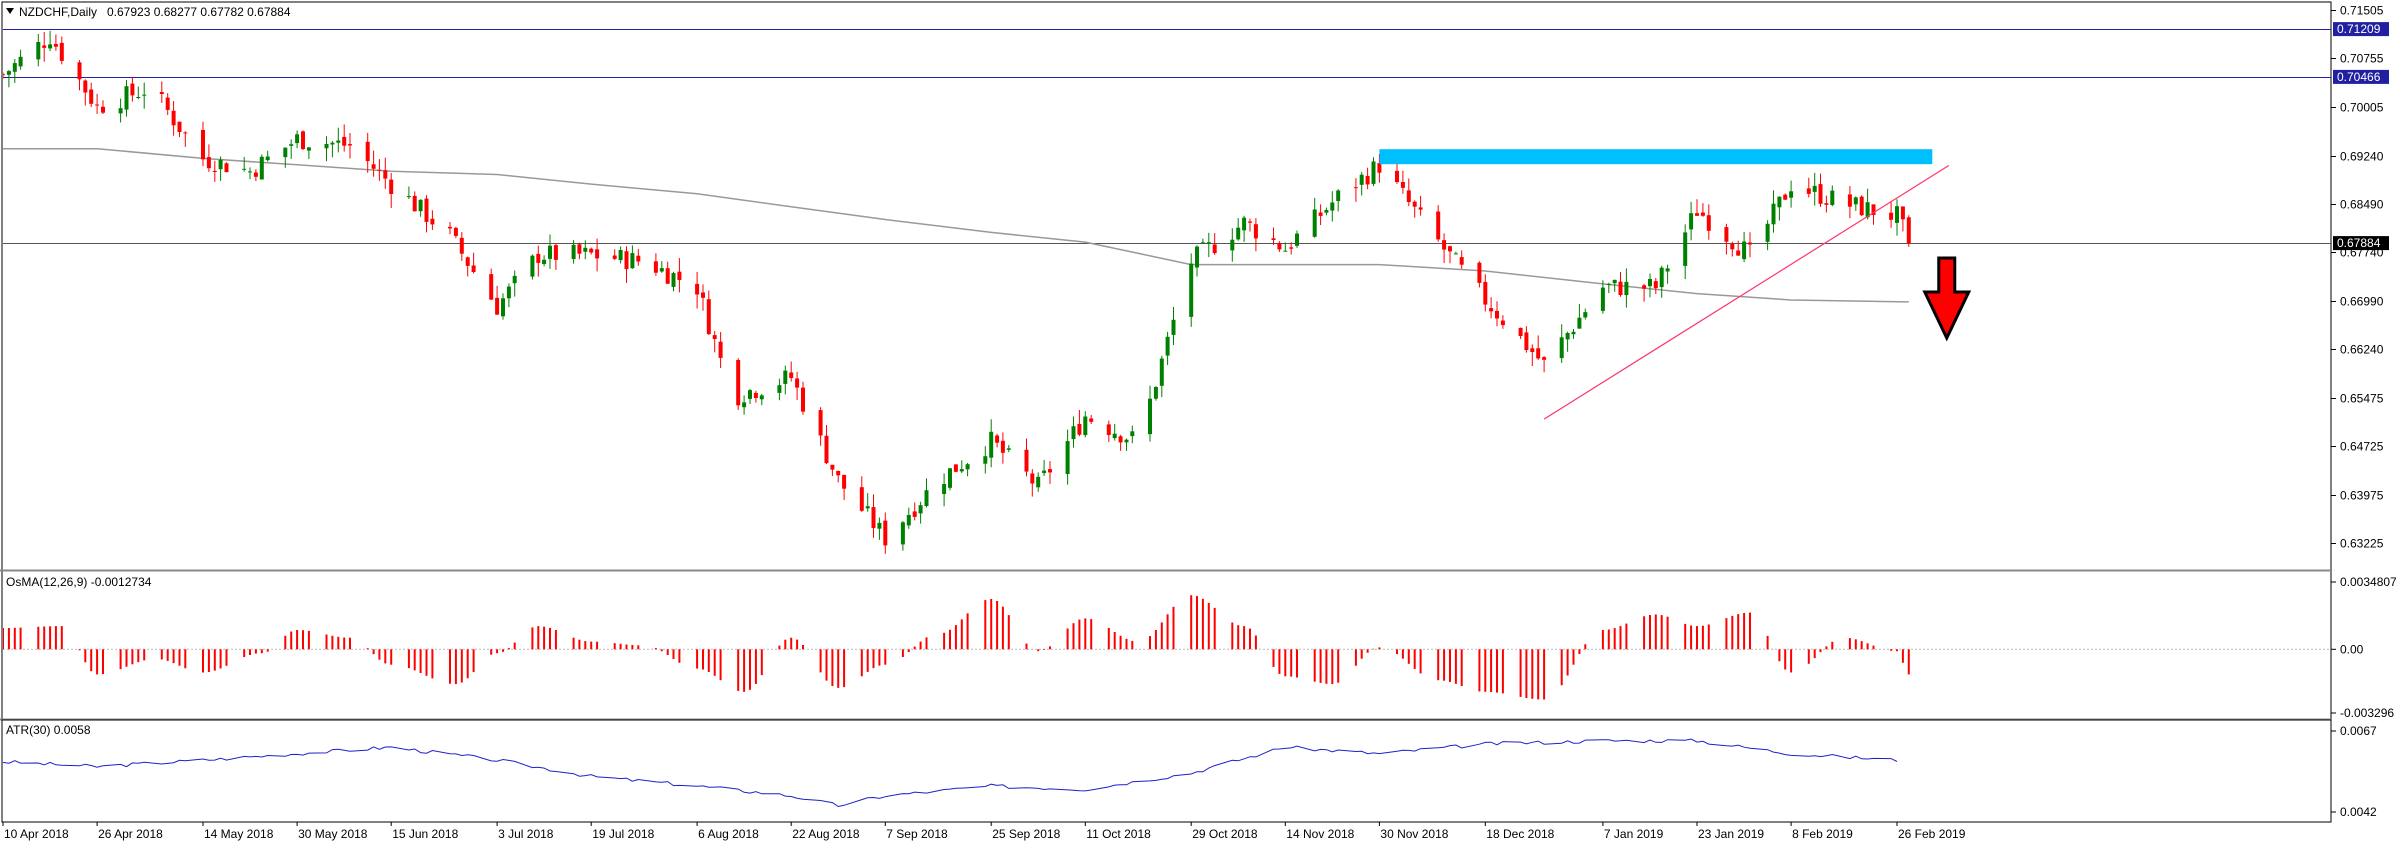 The height and width of the screenshot is (847, 2396). Describe the element at coordinates (10, 11) in the screenshot. I see `collapse-triangle-icon` at that location.